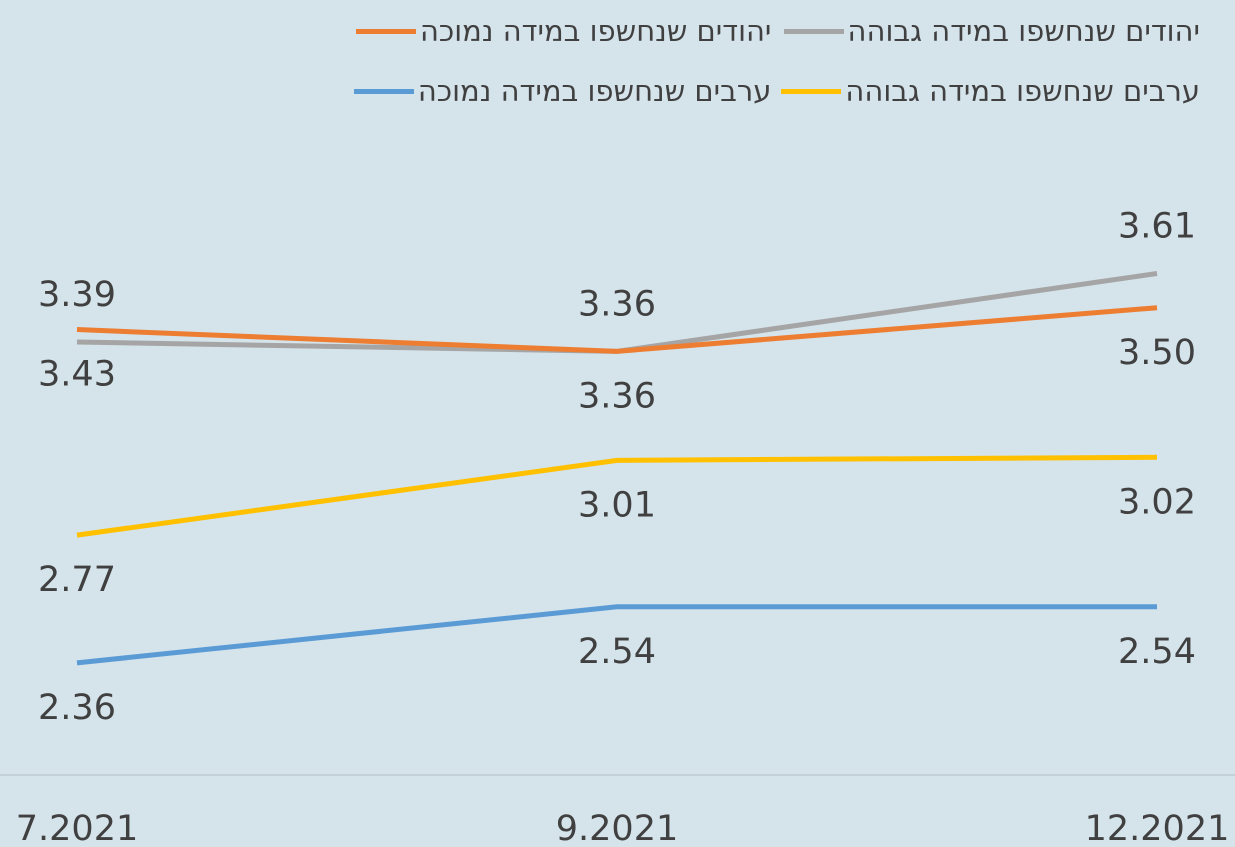 The image size is (1235, 847). Describe the element at coordinates (1023, 31) in the screenshot. I see `legend-label: יהודים שנחשפו במידה גבוהה` at that location.